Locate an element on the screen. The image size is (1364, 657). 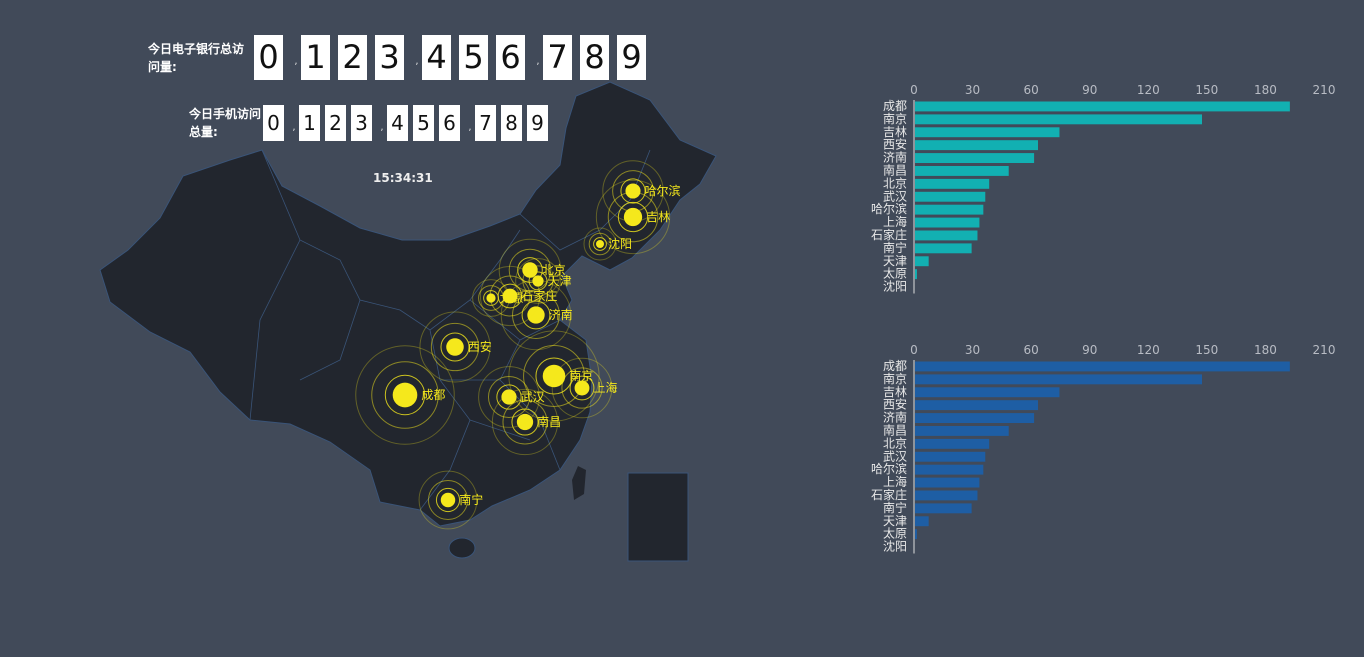
city-label: 天津 is located at coordinates (560, 281).